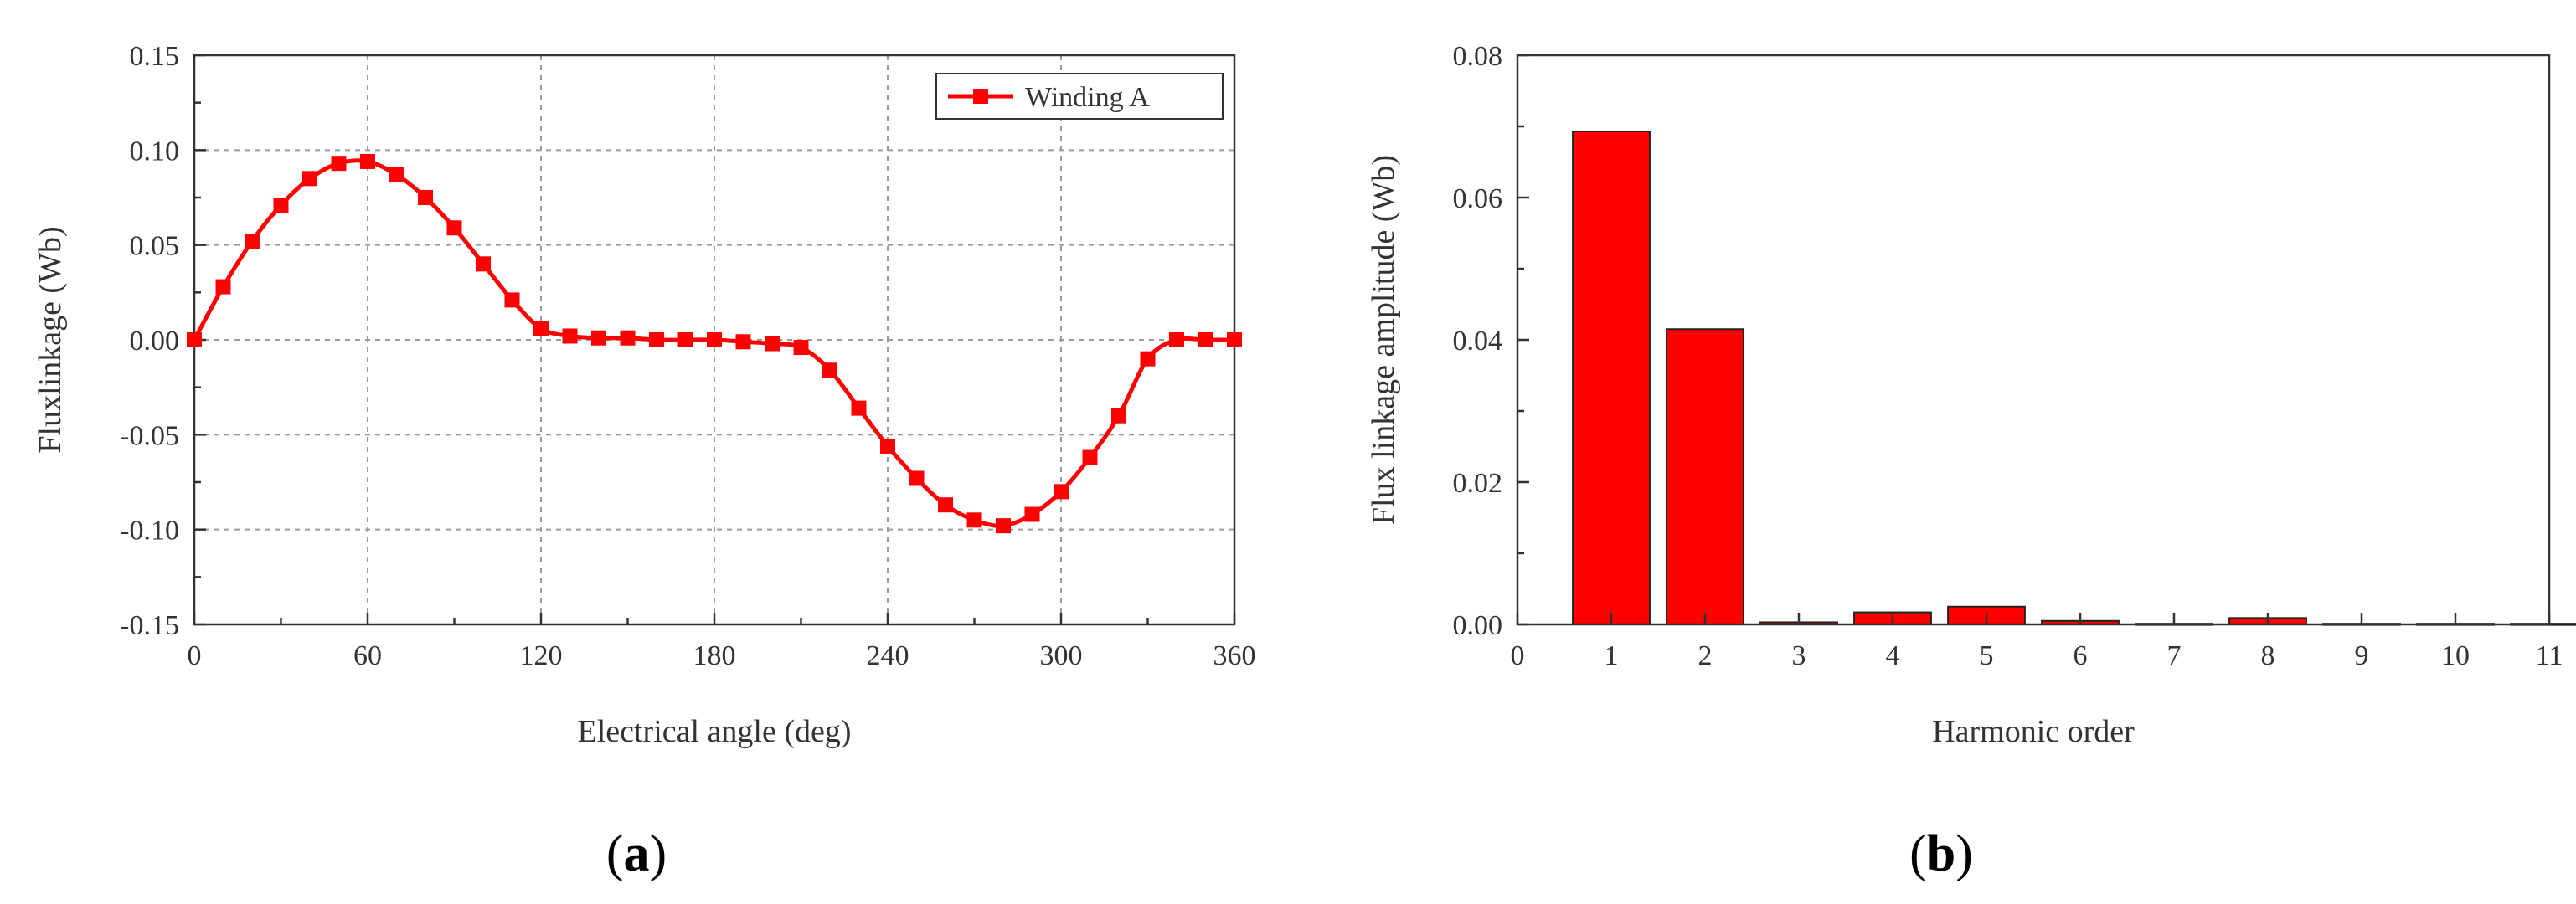 The width and height of the screenshot is (2576, 904). What do you see at coordinates (1612, 655) in the screenshot?
I see `x-tick-label: 1` at bounding box center [1612, 655].